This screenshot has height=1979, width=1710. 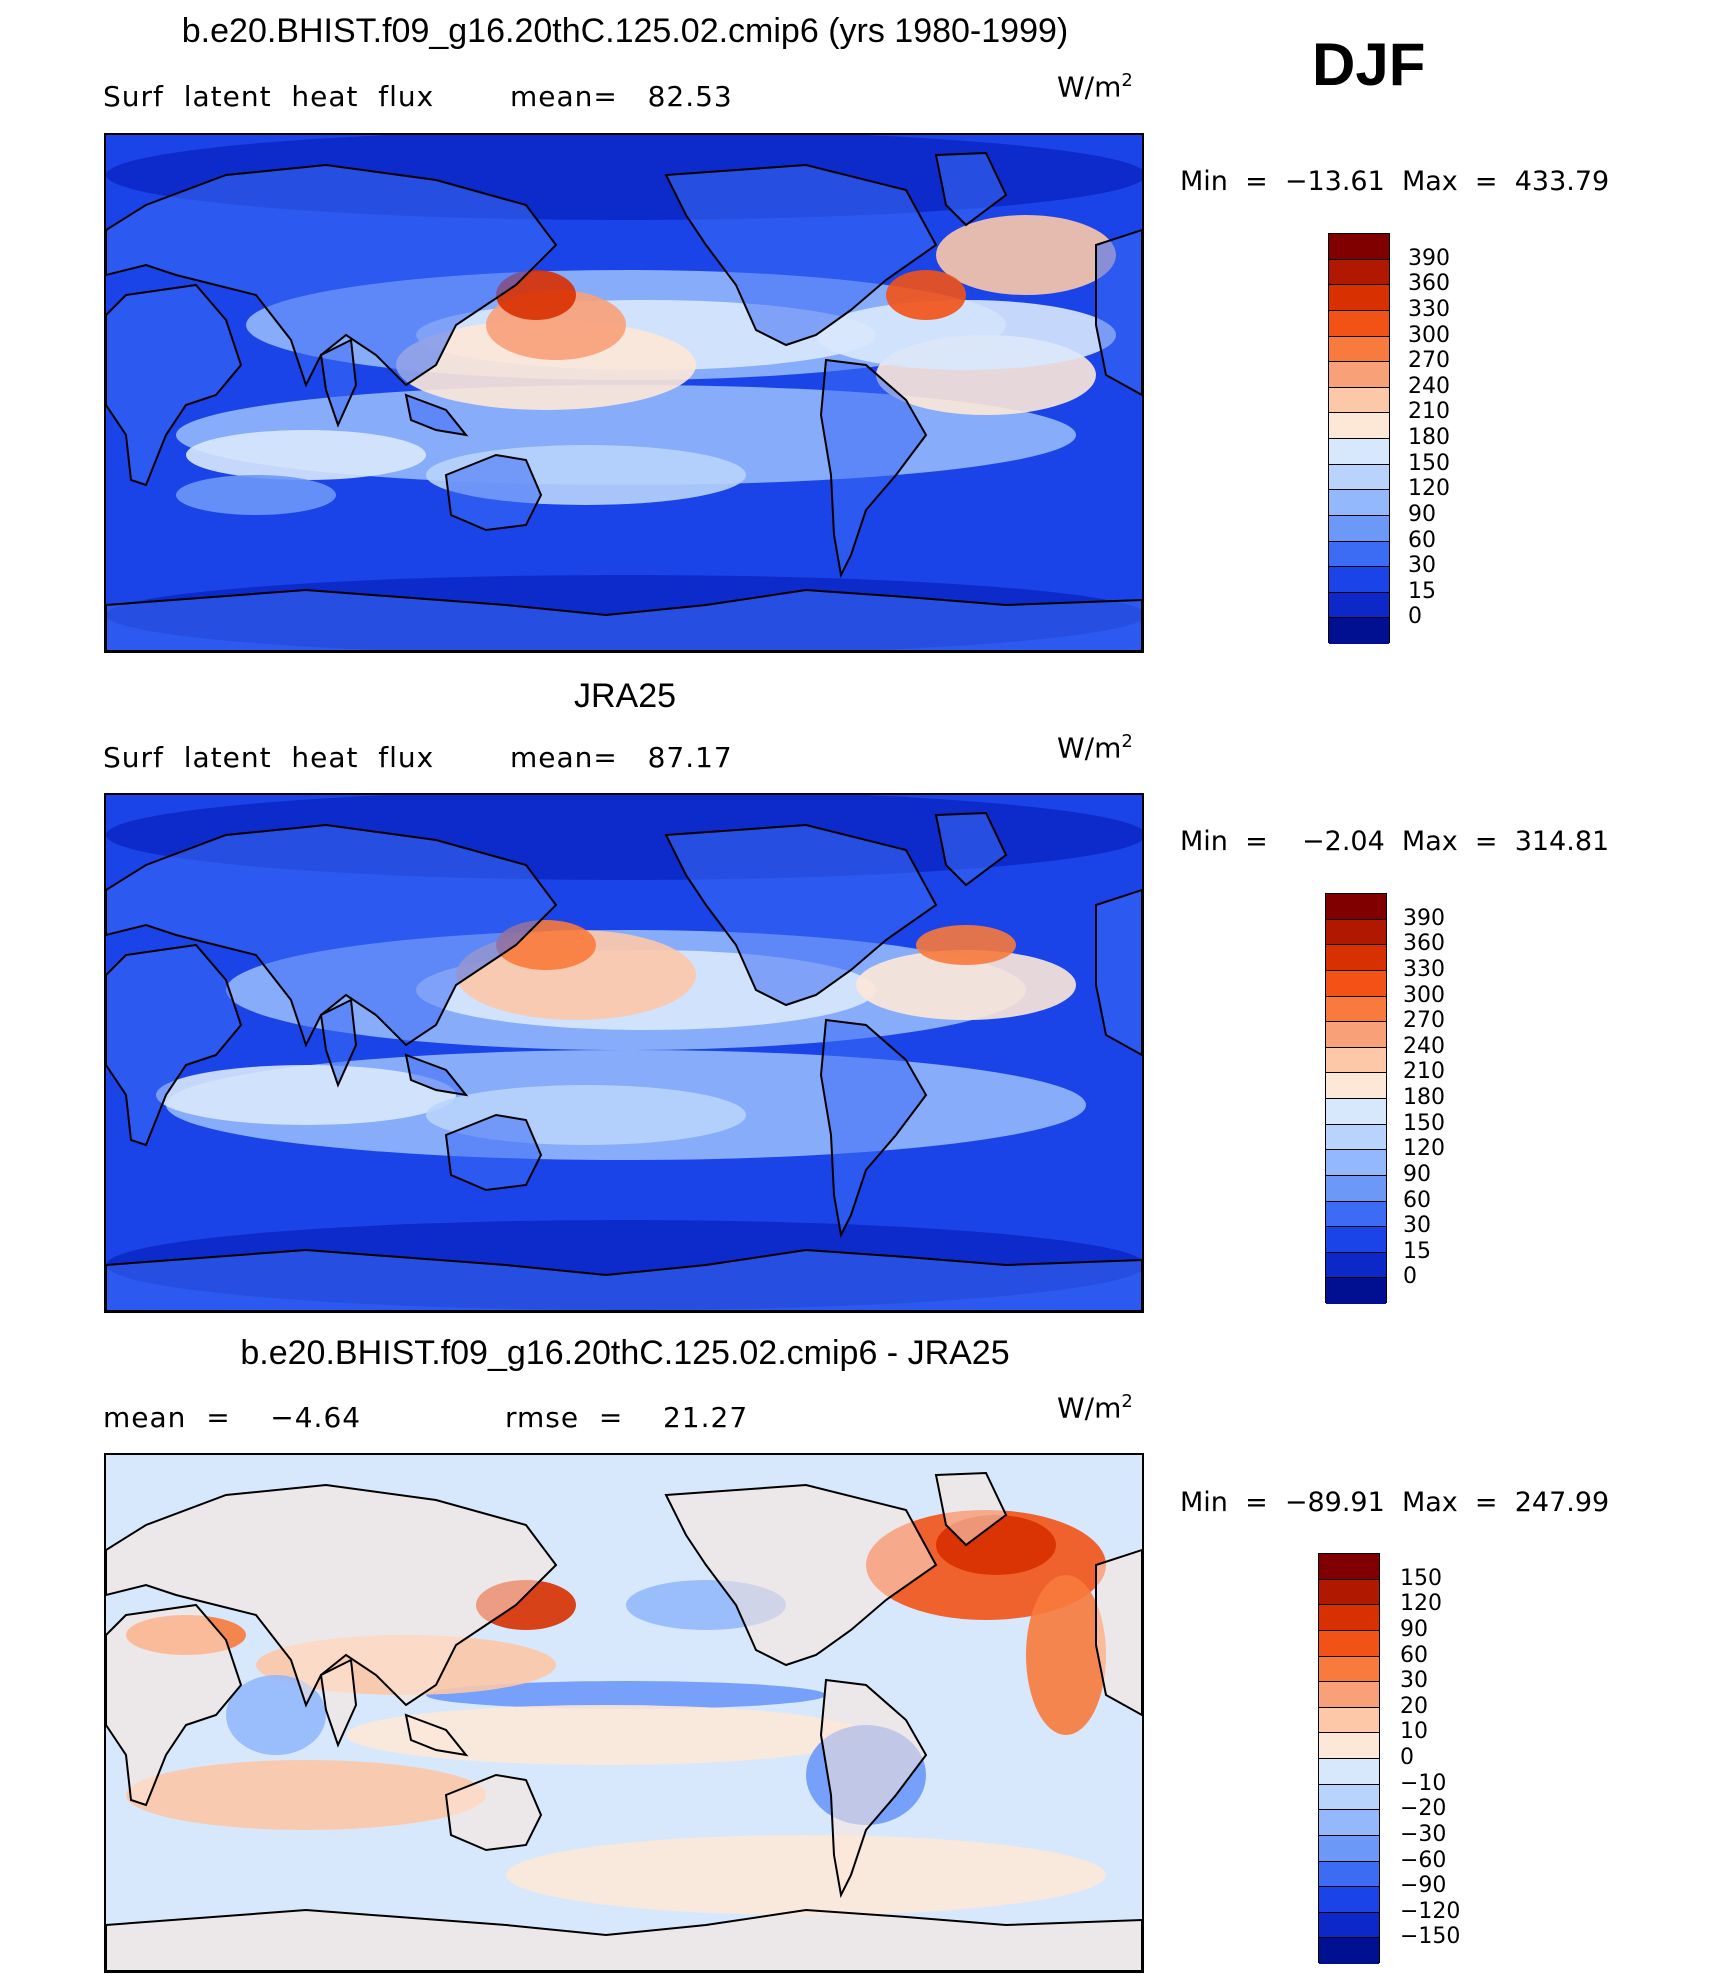 I want to click on colorbar-label: 300, so click(x=1424, y=995).